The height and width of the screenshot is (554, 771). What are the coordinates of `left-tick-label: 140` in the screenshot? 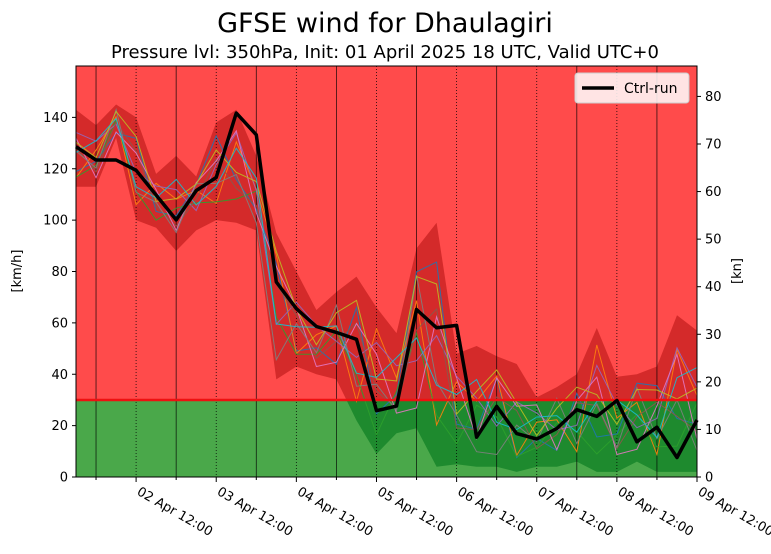 It's located at (55, 118).